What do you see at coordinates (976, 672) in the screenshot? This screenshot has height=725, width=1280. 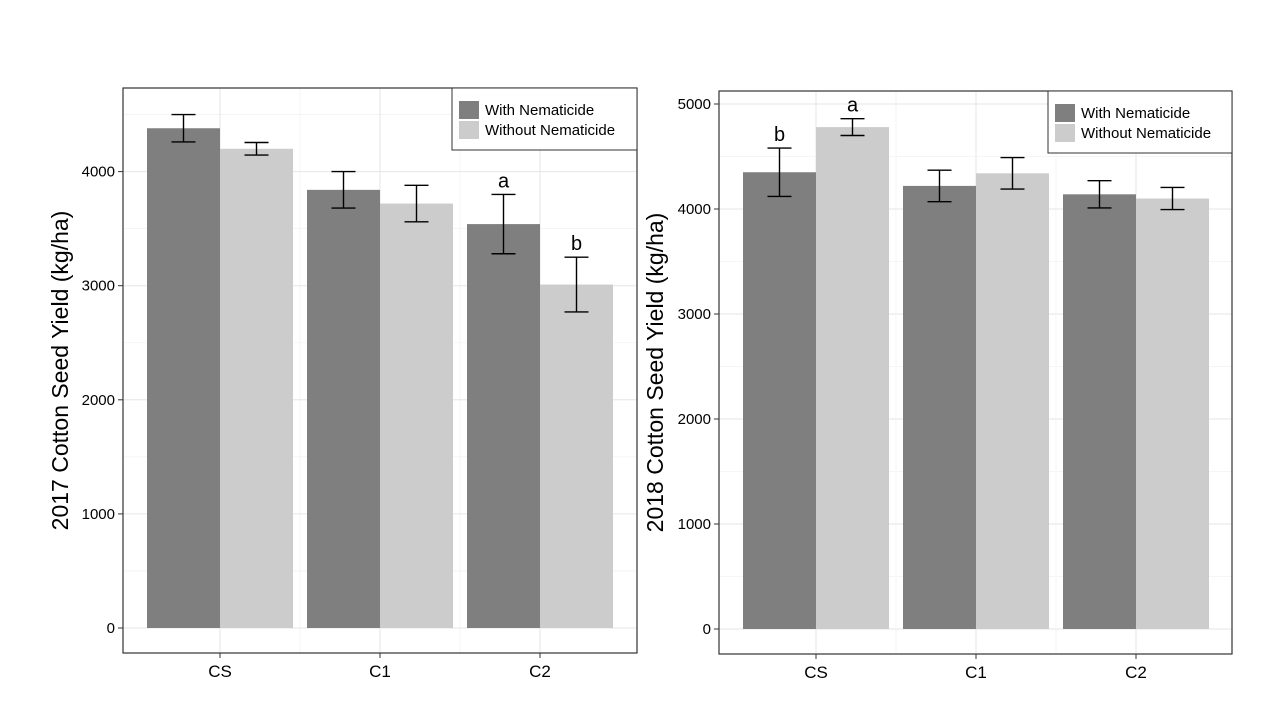 I see `panel2-xtick-label-c1: C1` at bounding box center [976, 672].